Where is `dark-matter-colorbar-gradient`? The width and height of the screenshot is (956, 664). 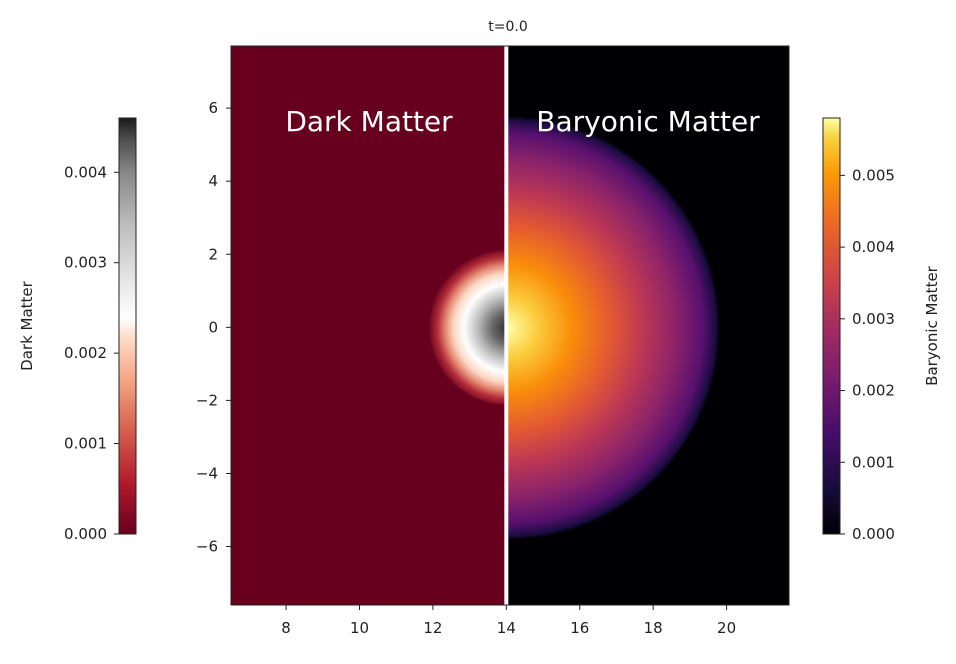
dark-matter-colorbar-gradient is located at coordinates (127, 326).